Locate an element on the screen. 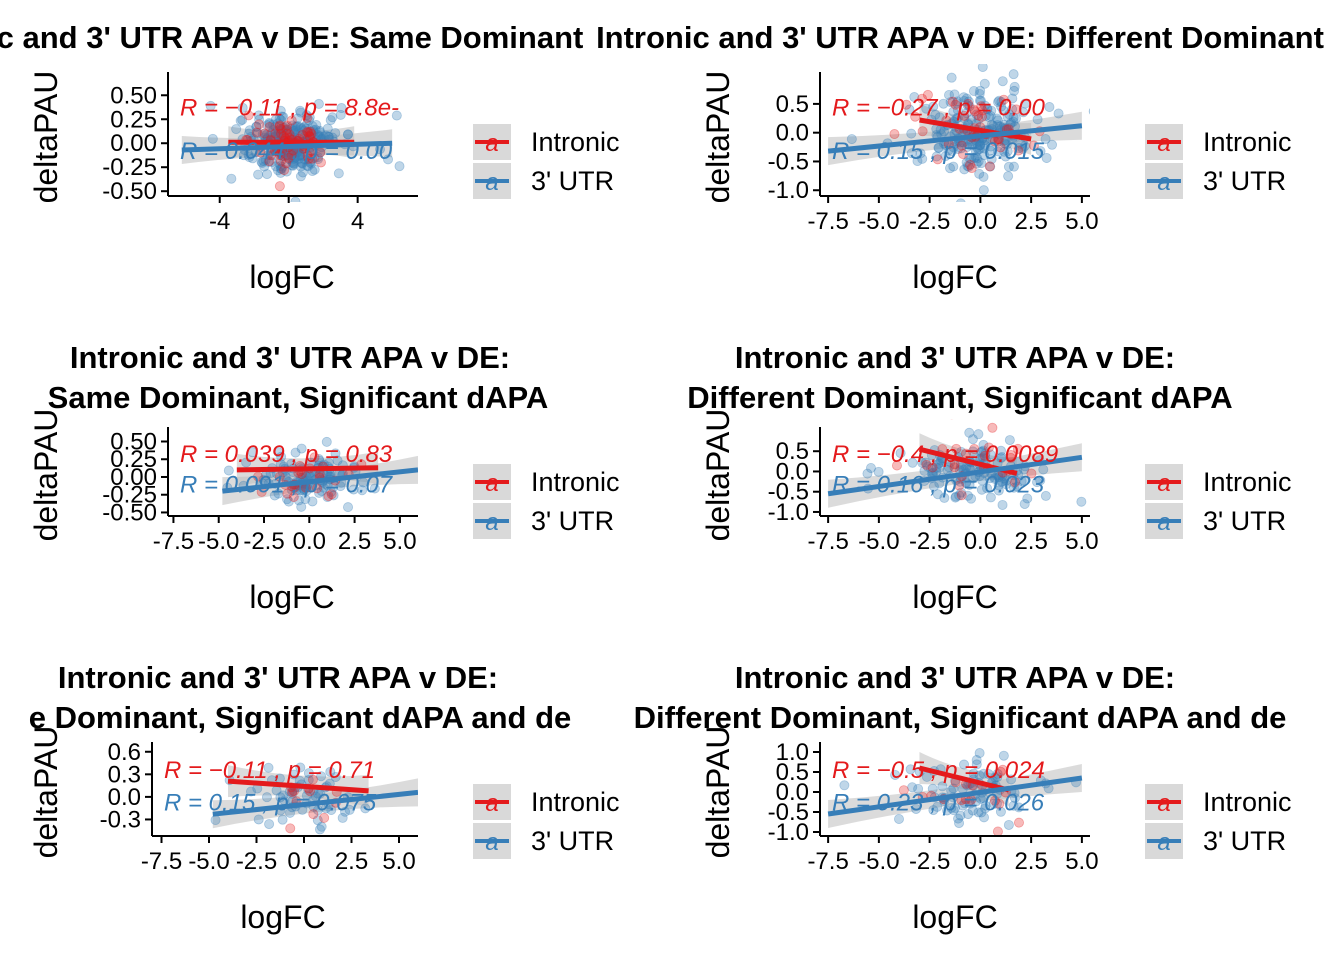  y-tick-label: -0.25 is located at coordinates (129, 495).